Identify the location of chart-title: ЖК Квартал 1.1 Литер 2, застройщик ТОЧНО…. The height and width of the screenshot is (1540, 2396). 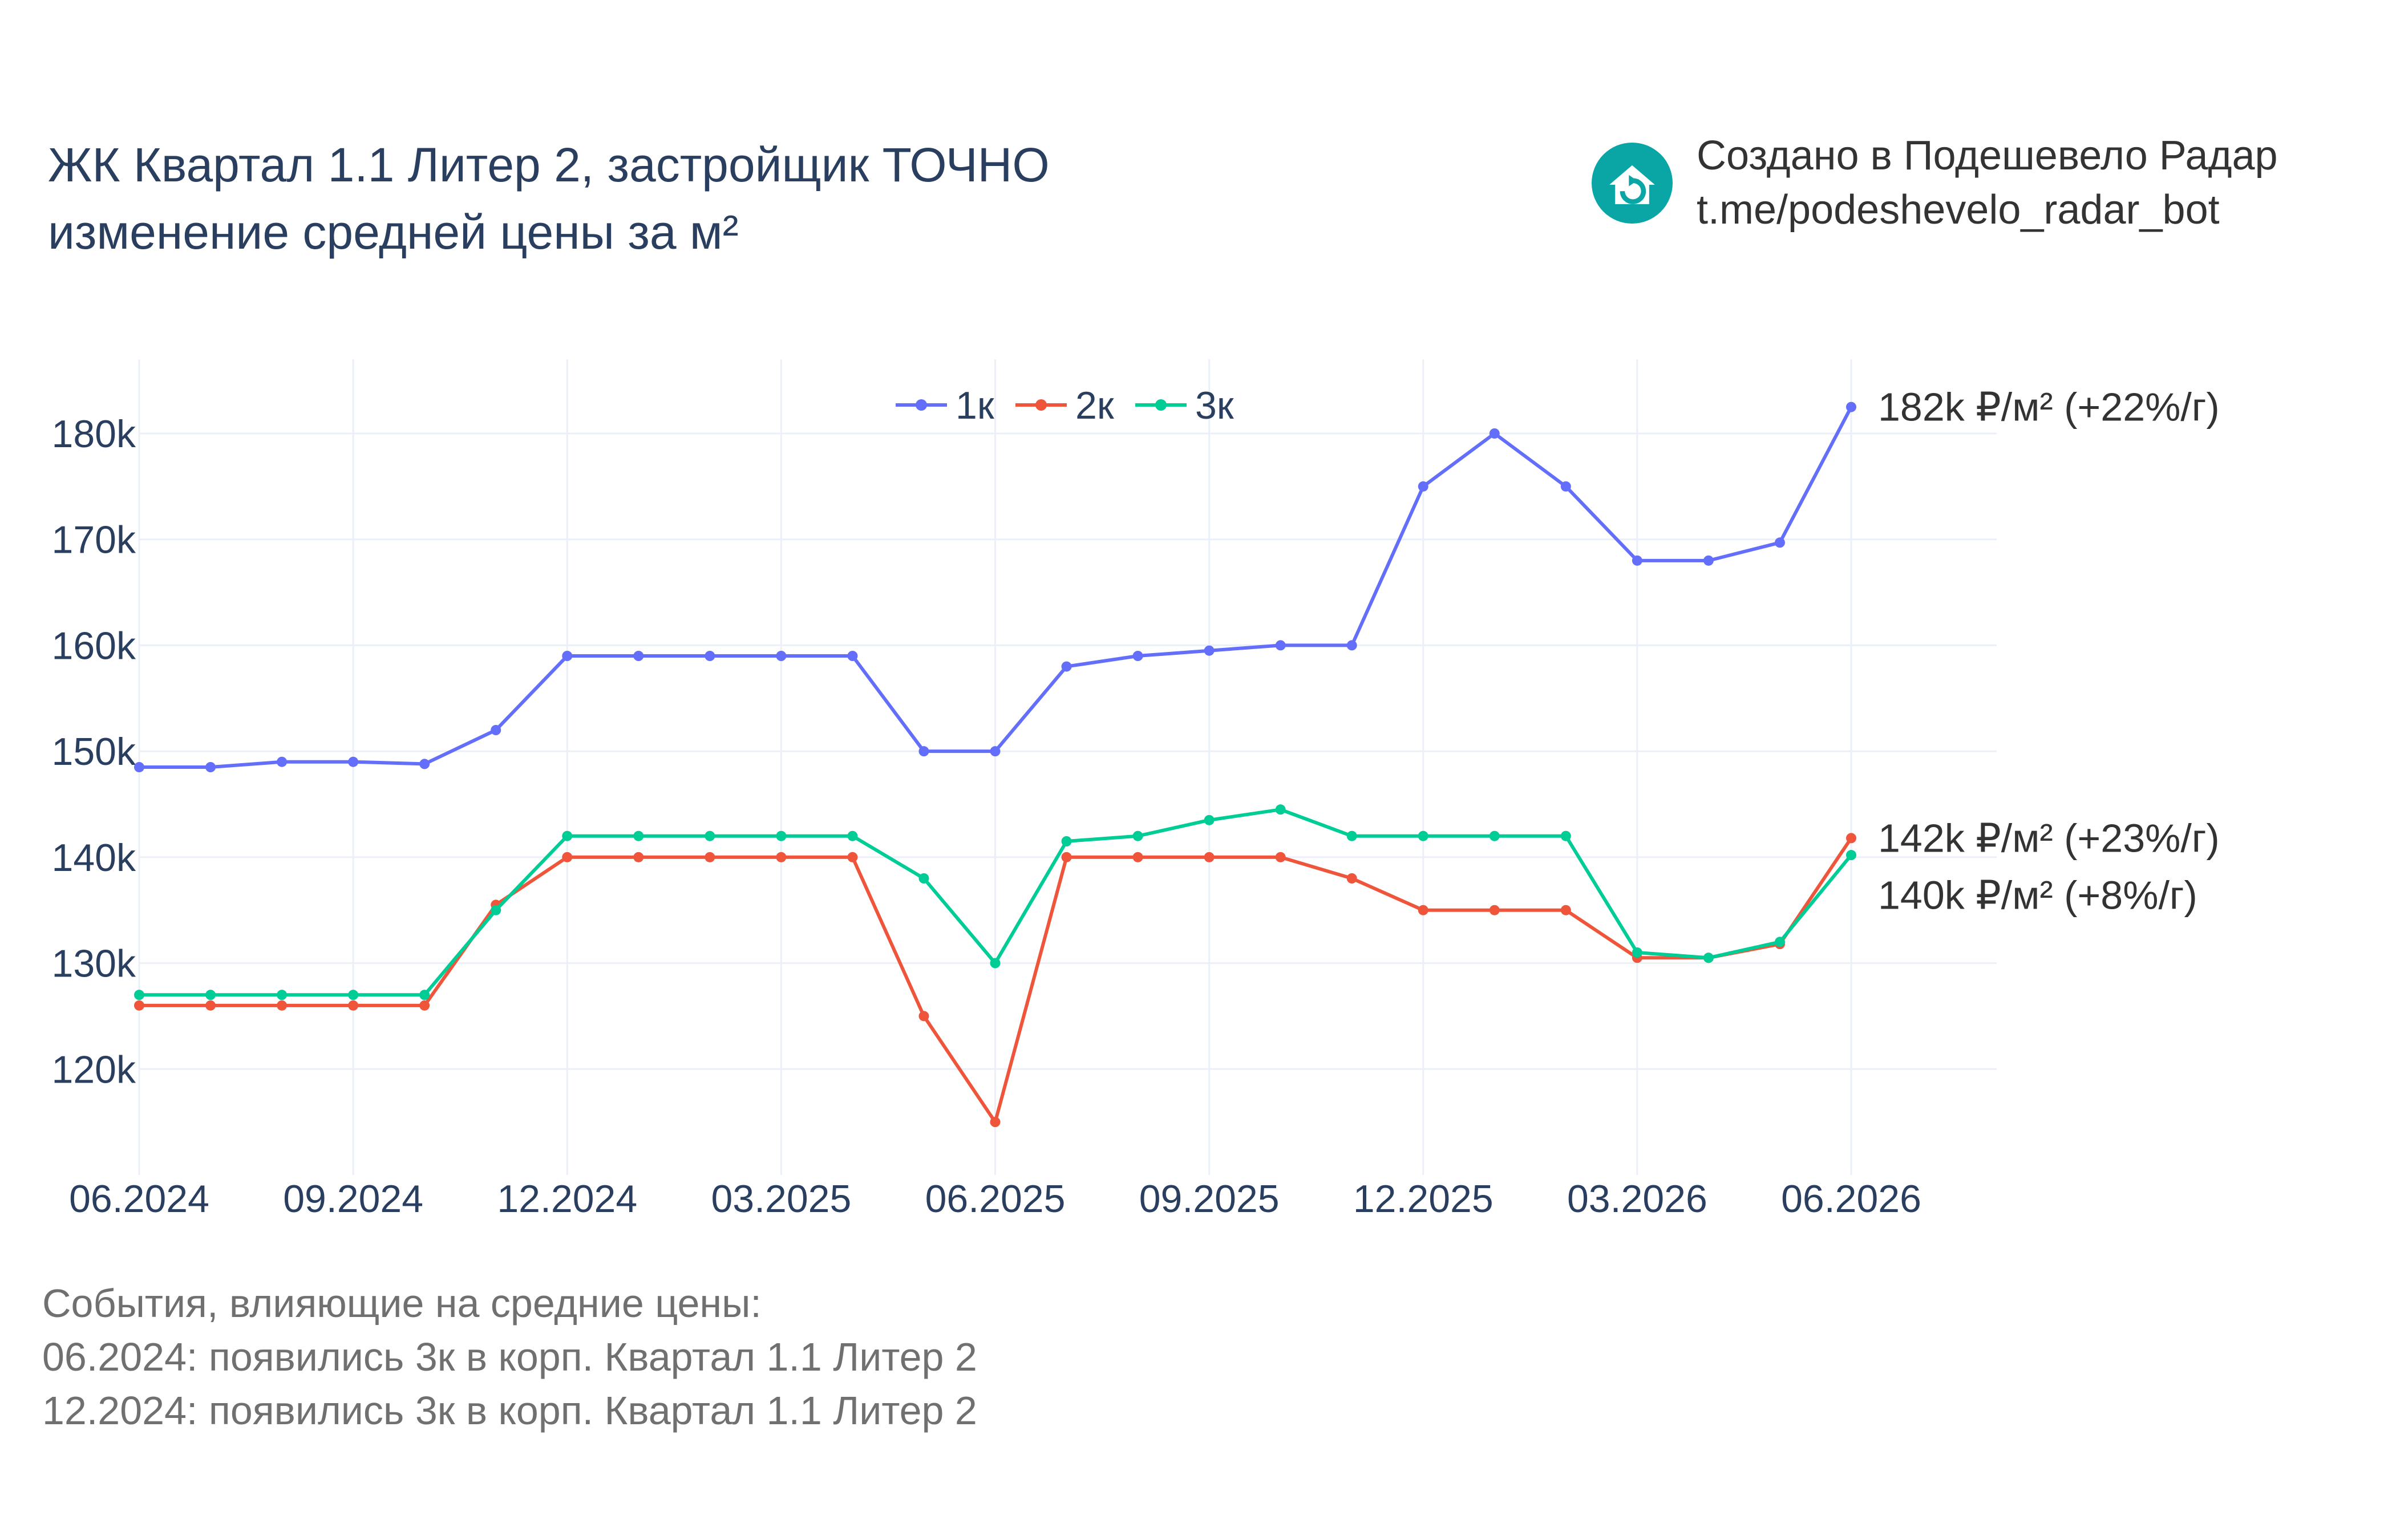
(549, 198).